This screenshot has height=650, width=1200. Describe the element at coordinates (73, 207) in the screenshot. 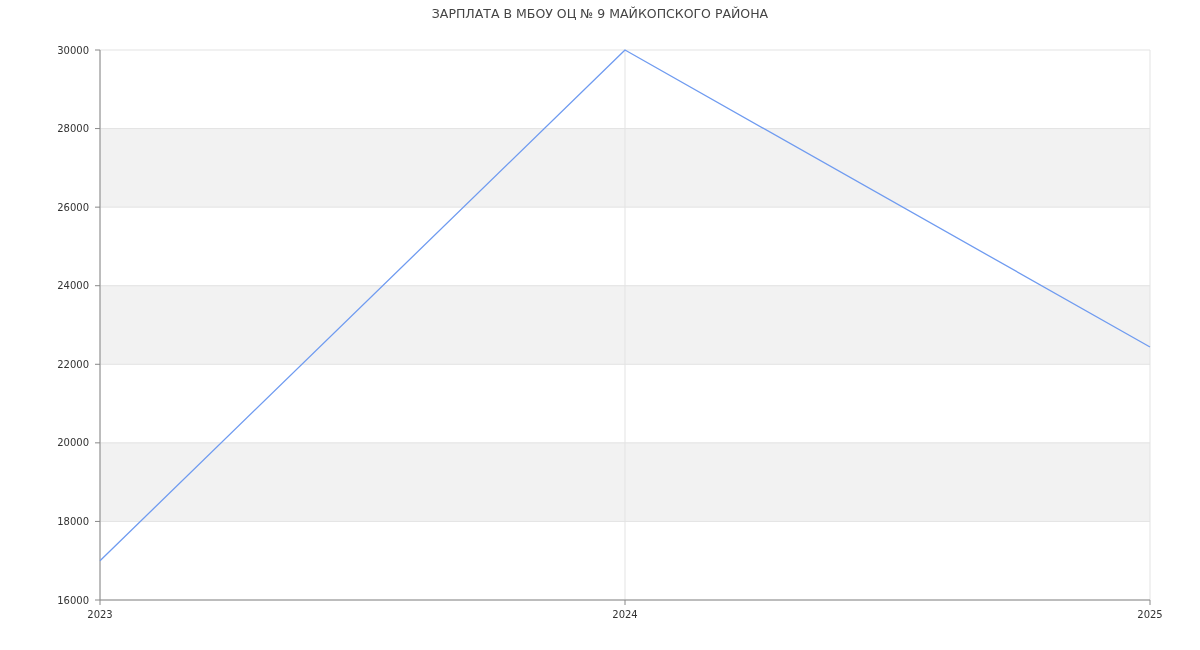

I see `y-tick-label: 26000` at that location.